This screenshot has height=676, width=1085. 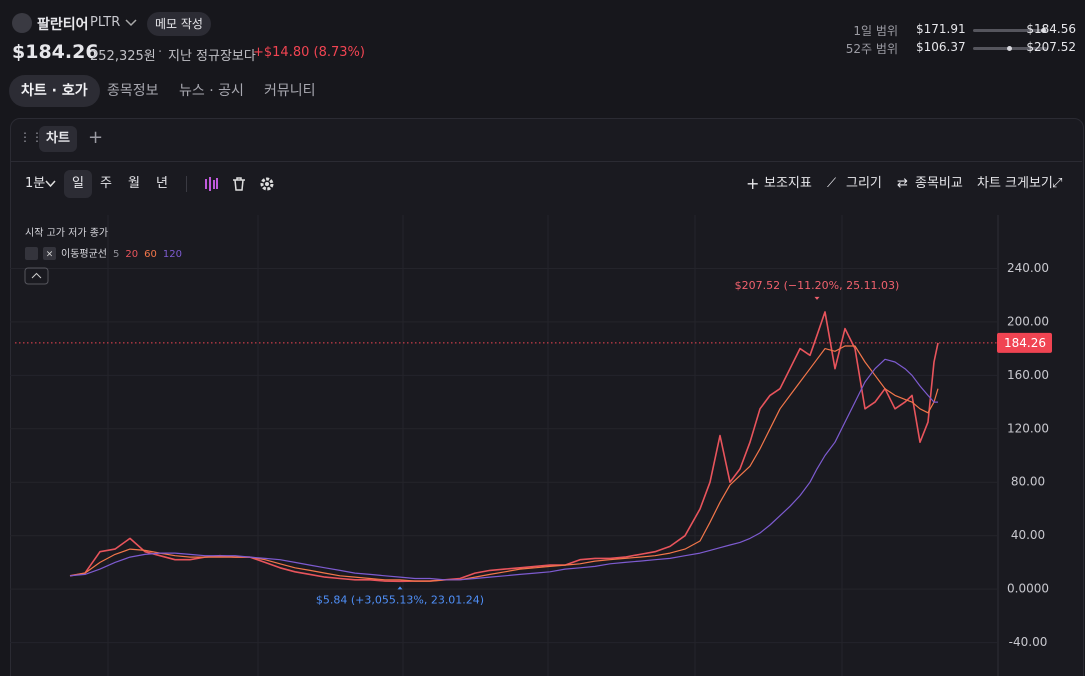 What do you see at coordinates (134, 183) in the screenshot?
I see `period: 월` at bounding box center [134, 183].